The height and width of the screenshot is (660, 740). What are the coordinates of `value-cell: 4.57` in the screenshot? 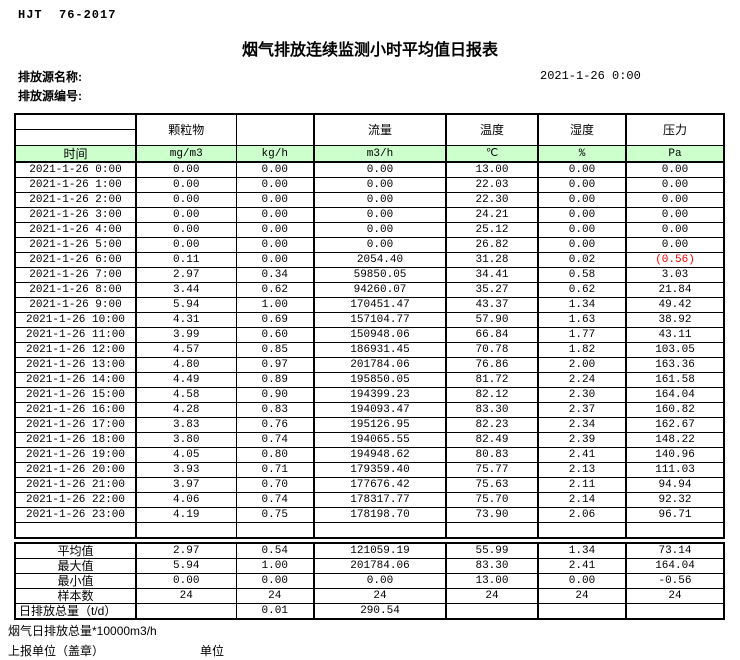 It's located at (186, 350).